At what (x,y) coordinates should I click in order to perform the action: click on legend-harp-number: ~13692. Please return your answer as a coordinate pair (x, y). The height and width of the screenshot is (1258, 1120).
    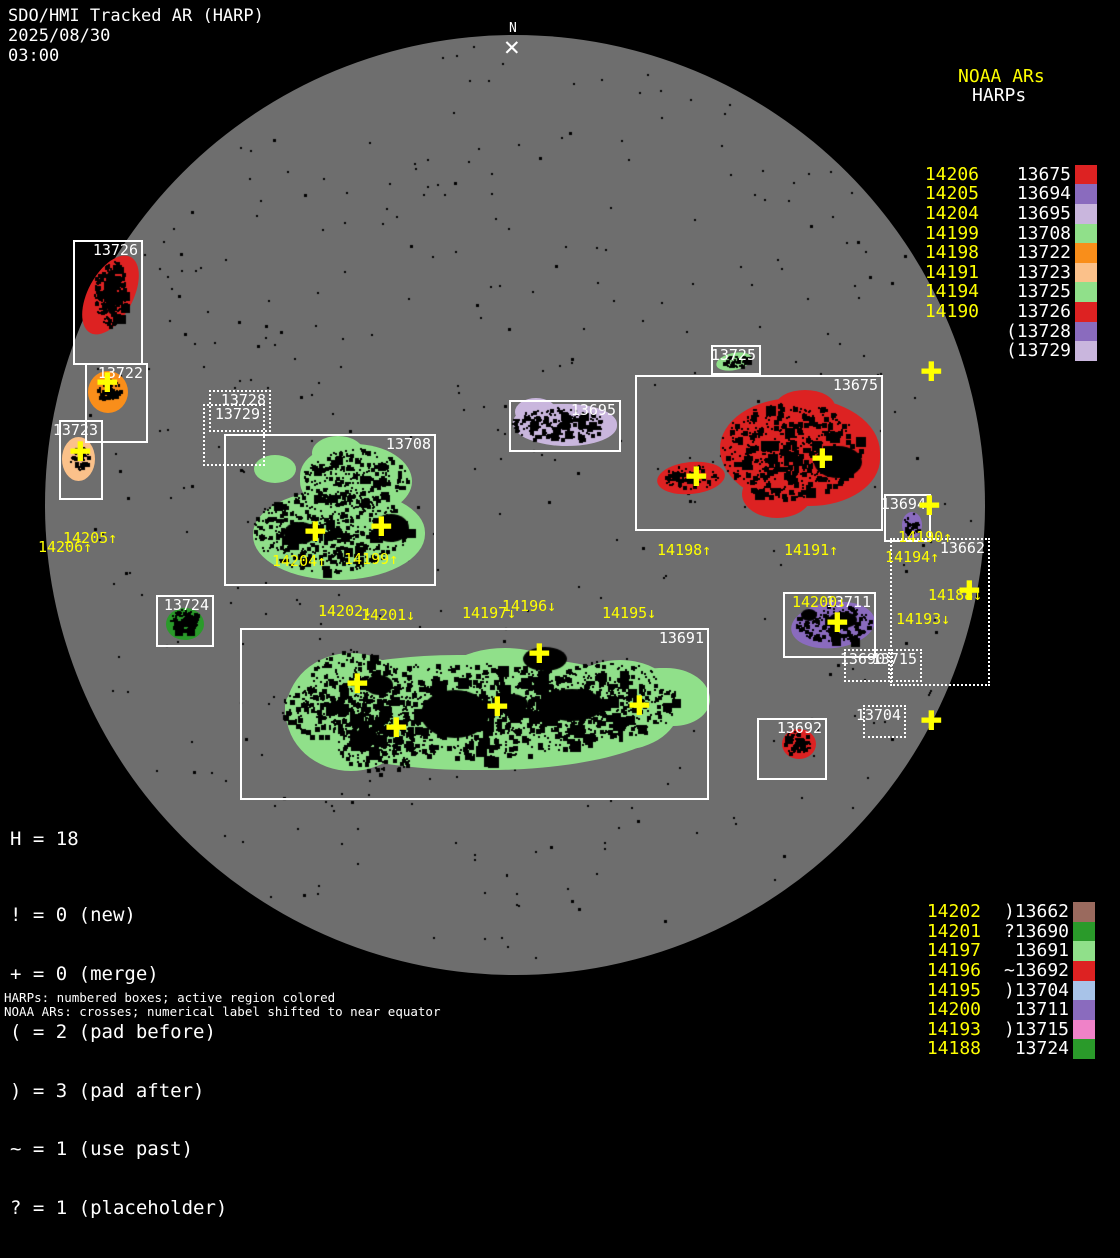
    Looking at the image, I should click on (1036, 970).